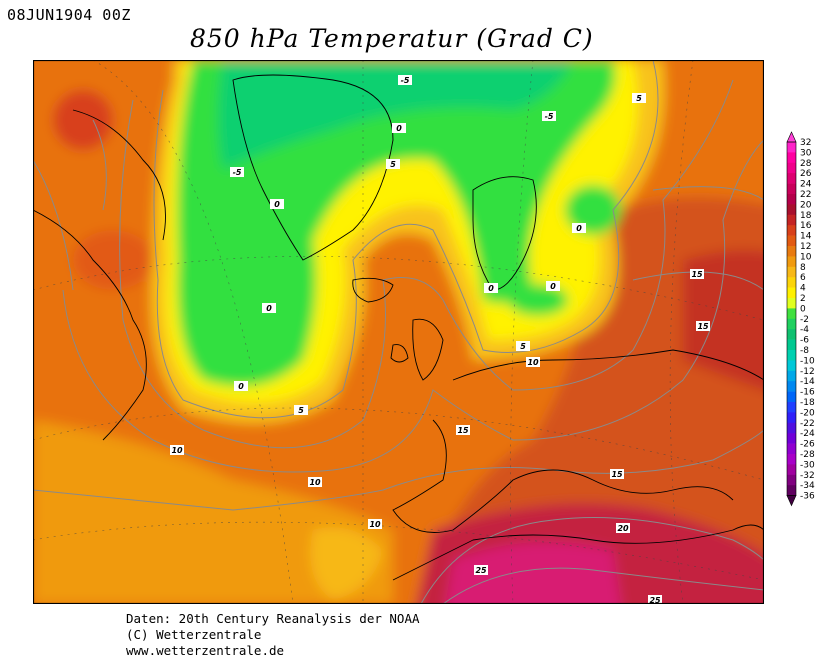  Describe the element at coordinates (205, 650) in the screenshot. I see `credits-line-website: www.wetterzentrale.de` at that location.